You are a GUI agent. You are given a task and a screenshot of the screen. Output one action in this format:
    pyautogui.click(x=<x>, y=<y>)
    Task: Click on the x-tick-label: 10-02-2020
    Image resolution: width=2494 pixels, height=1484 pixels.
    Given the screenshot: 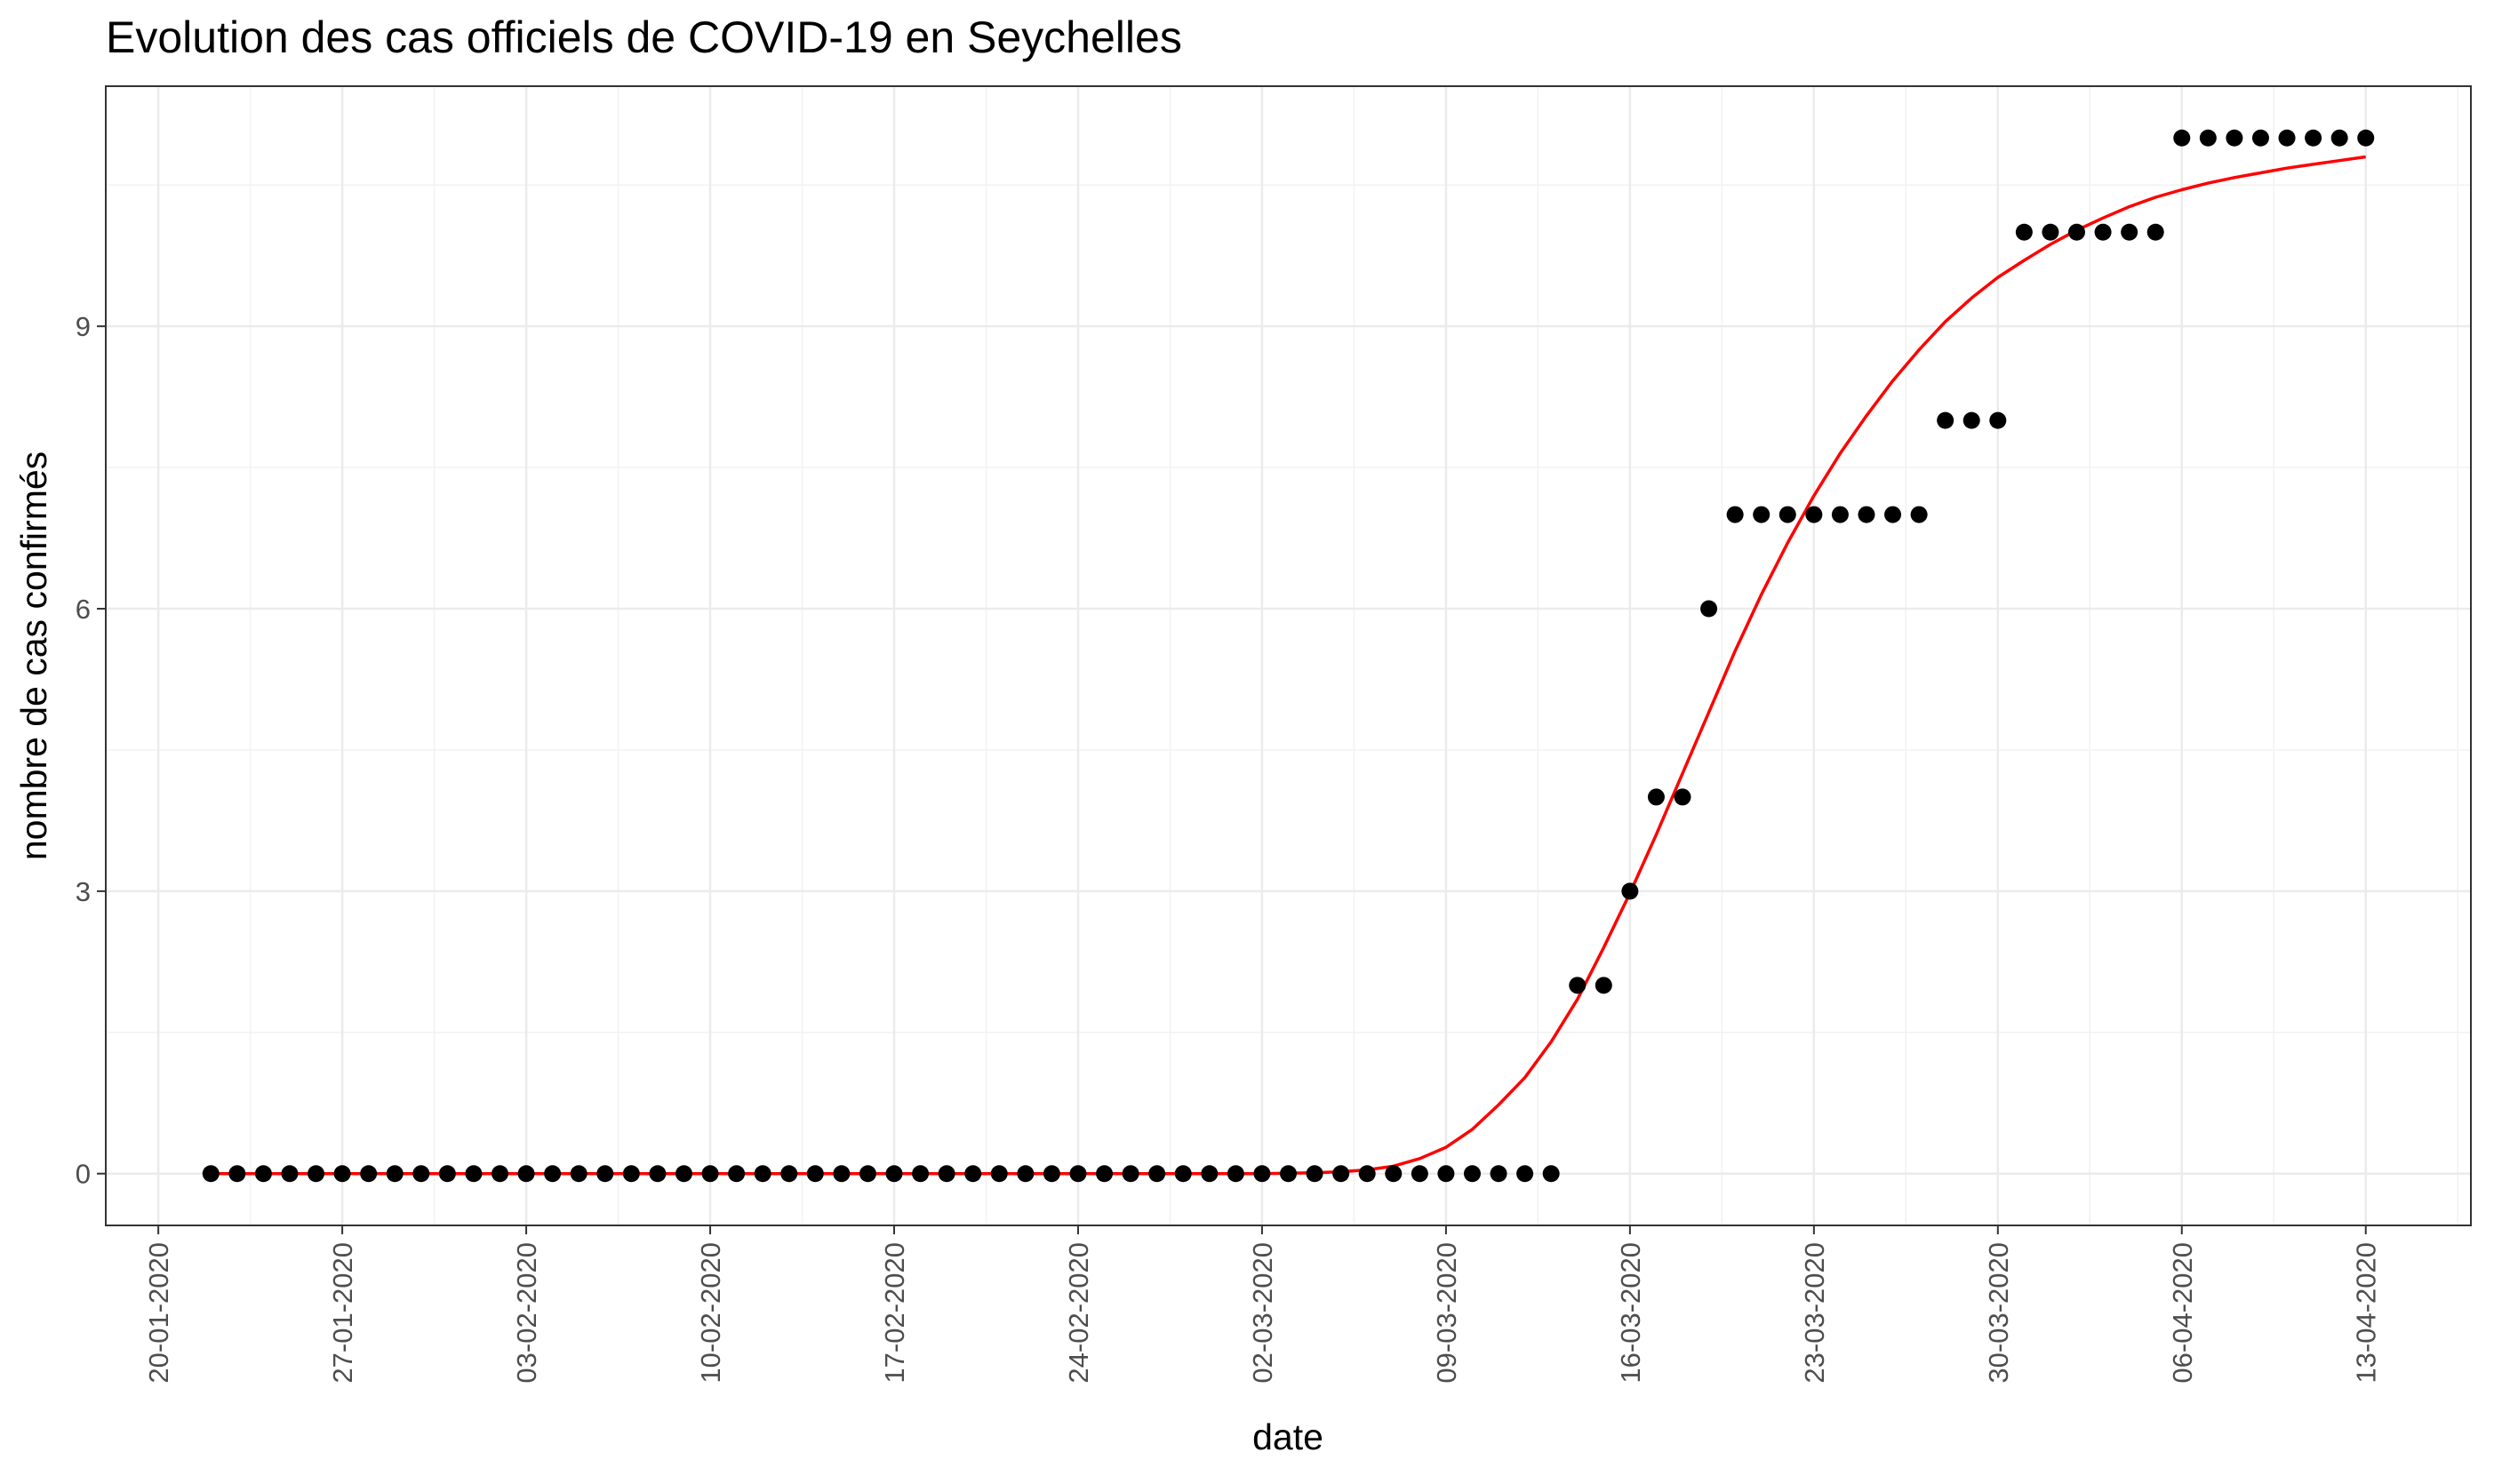 What is the action you would take?
    pyautogui.click(x=710, y=1313)
    